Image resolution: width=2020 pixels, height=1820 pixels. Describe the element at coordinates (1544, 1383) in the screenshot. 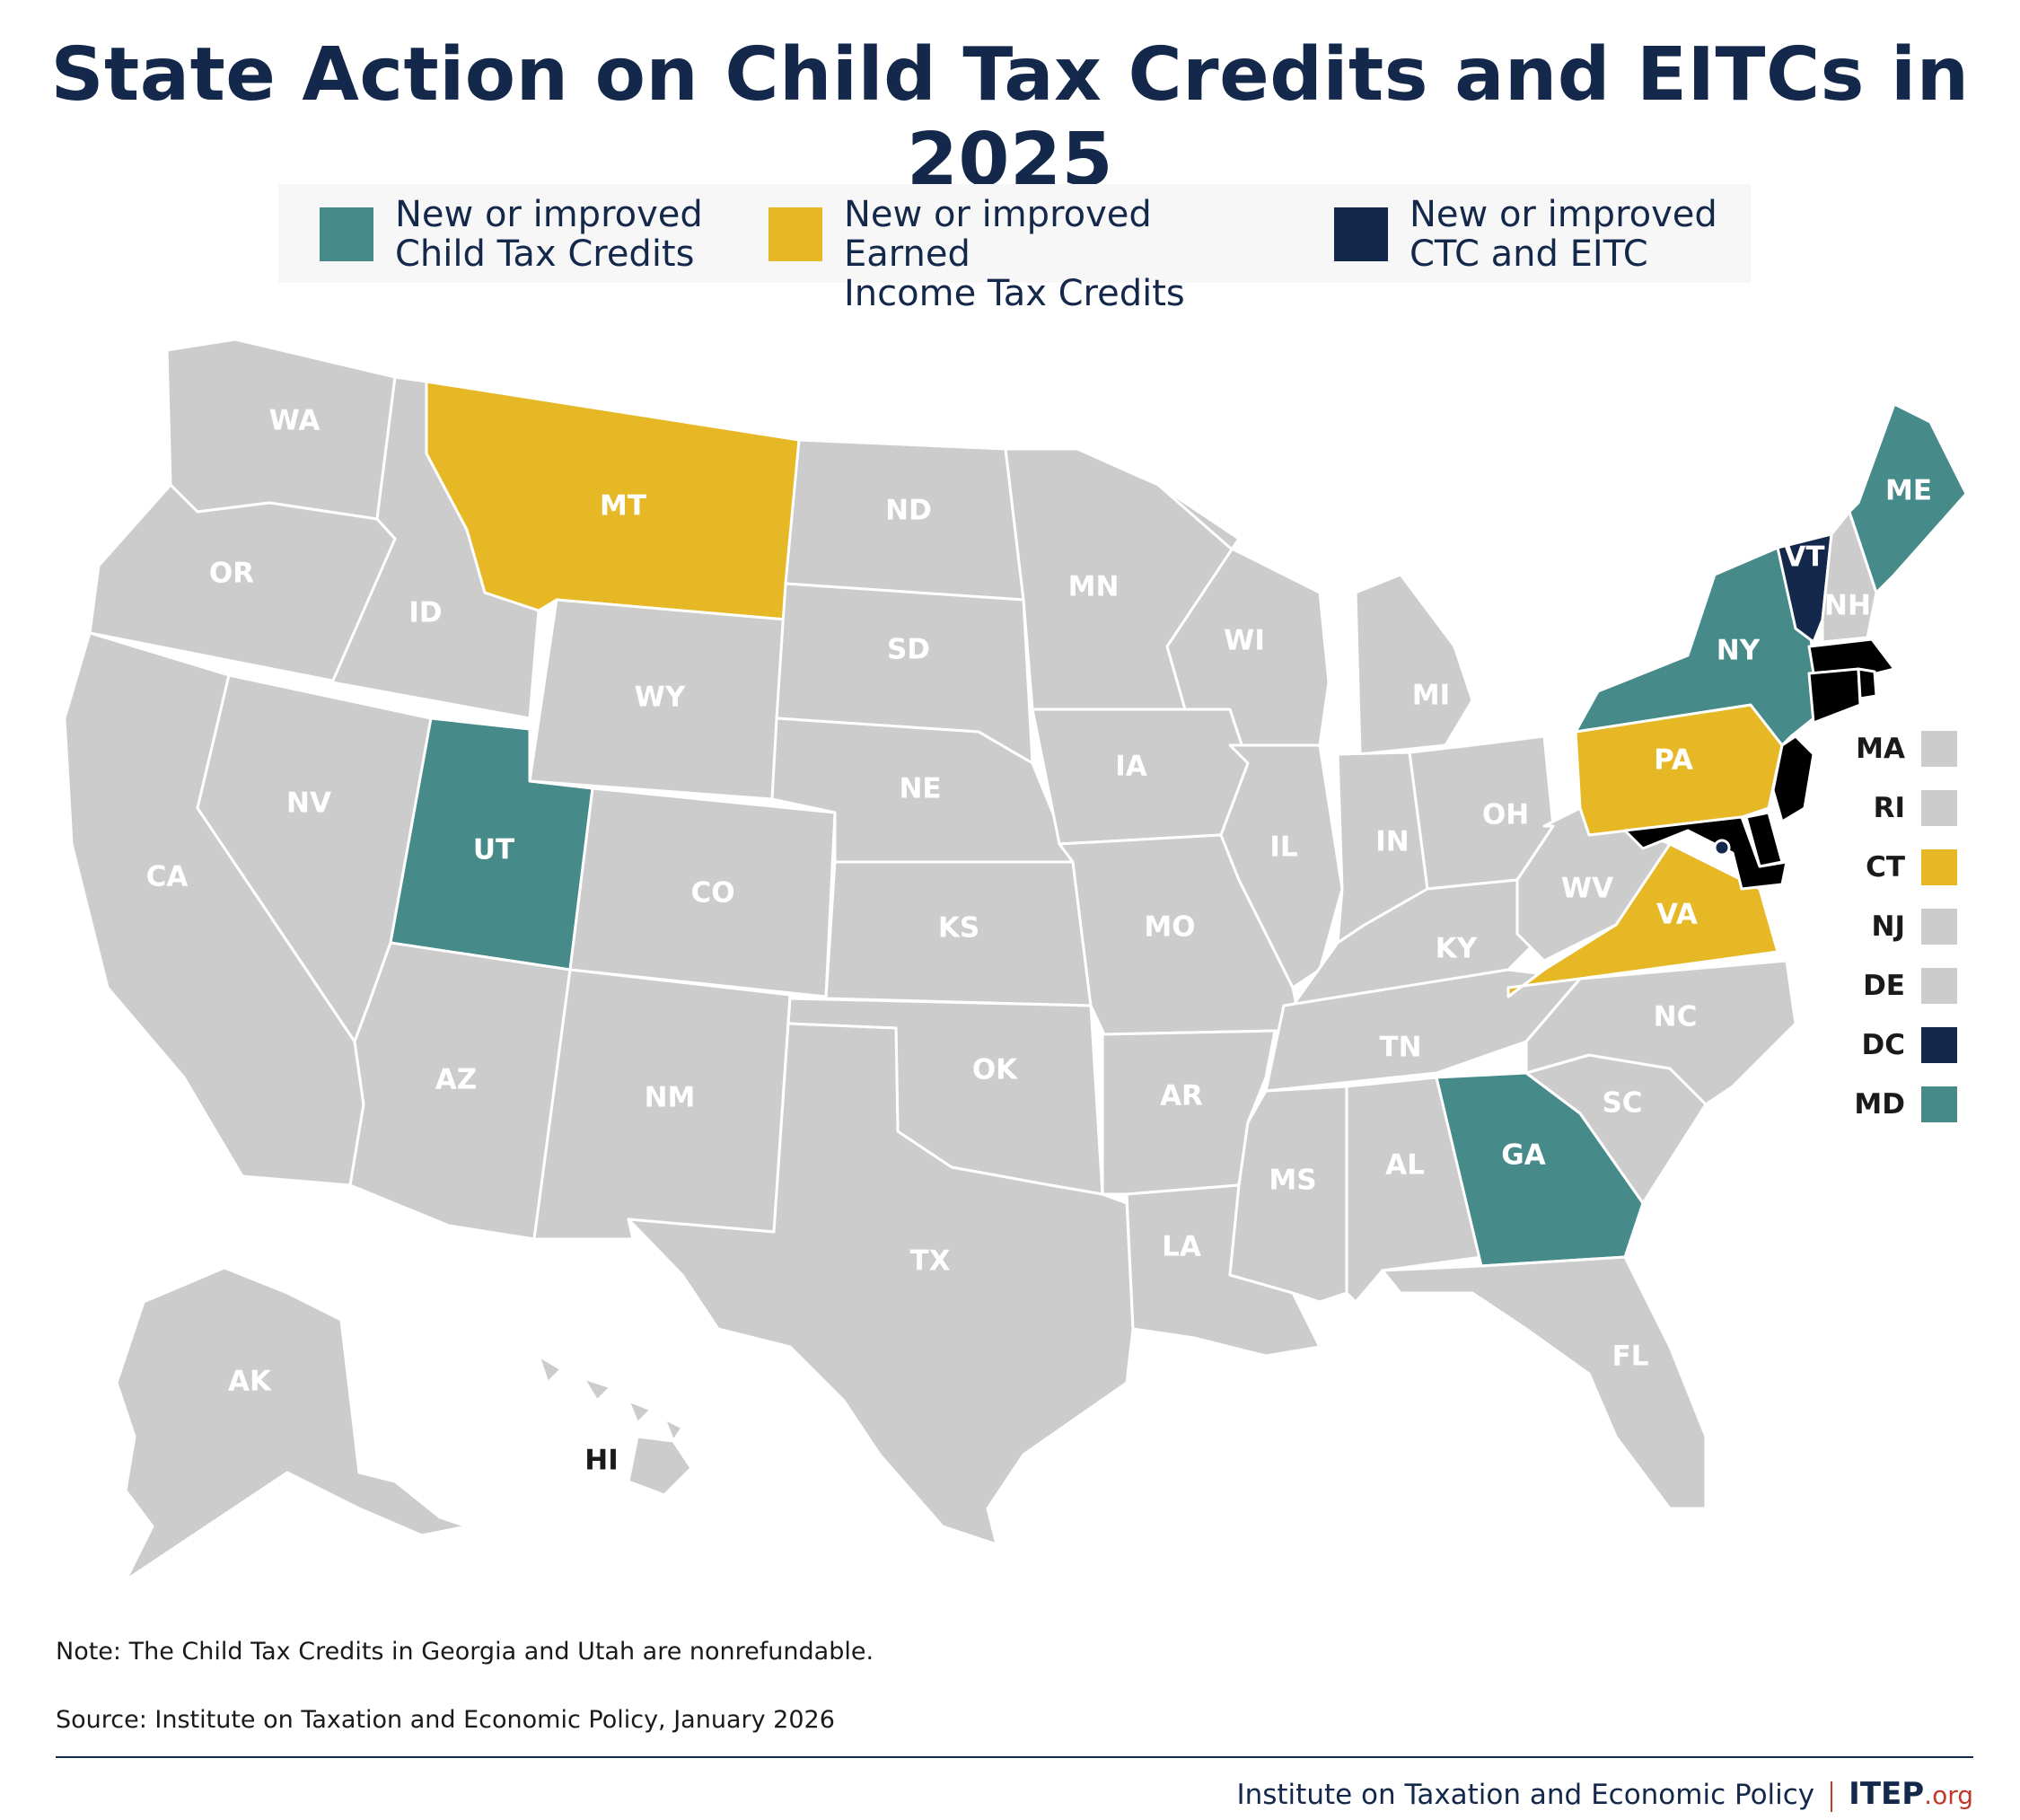

I see `state-fl` at that location.